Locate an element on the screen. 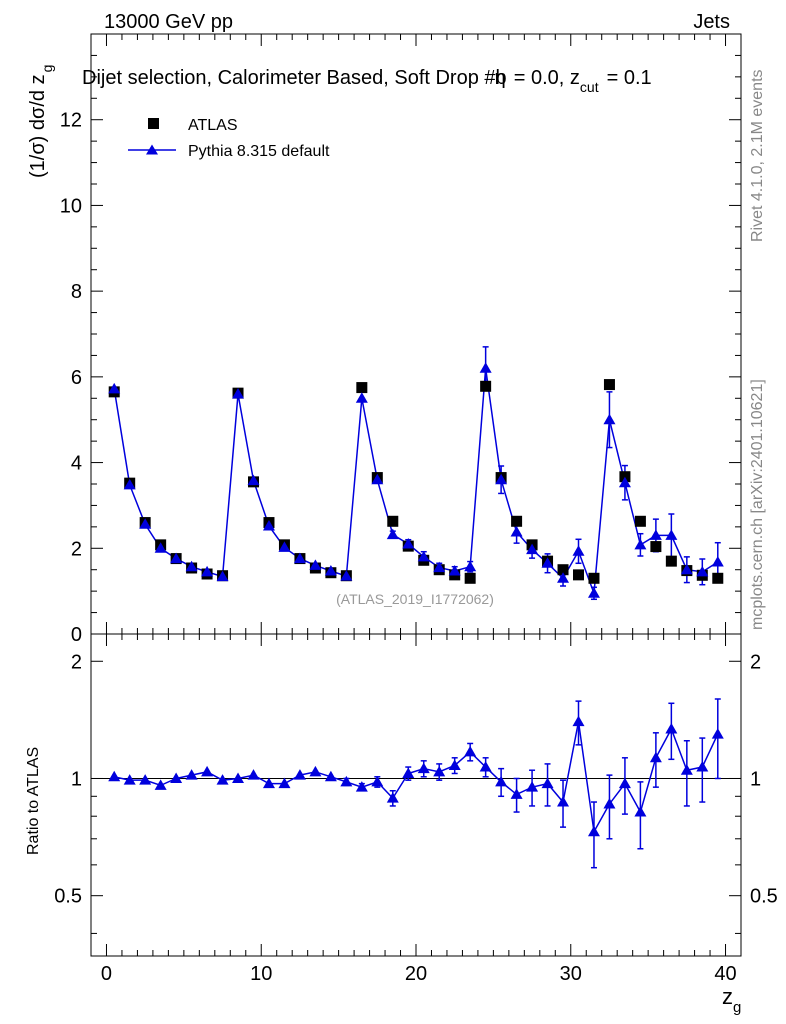 This screenshot has width=786, height=1024. ratio-y-tick-label-right: 0.5 is located at coordinates (764, 897).